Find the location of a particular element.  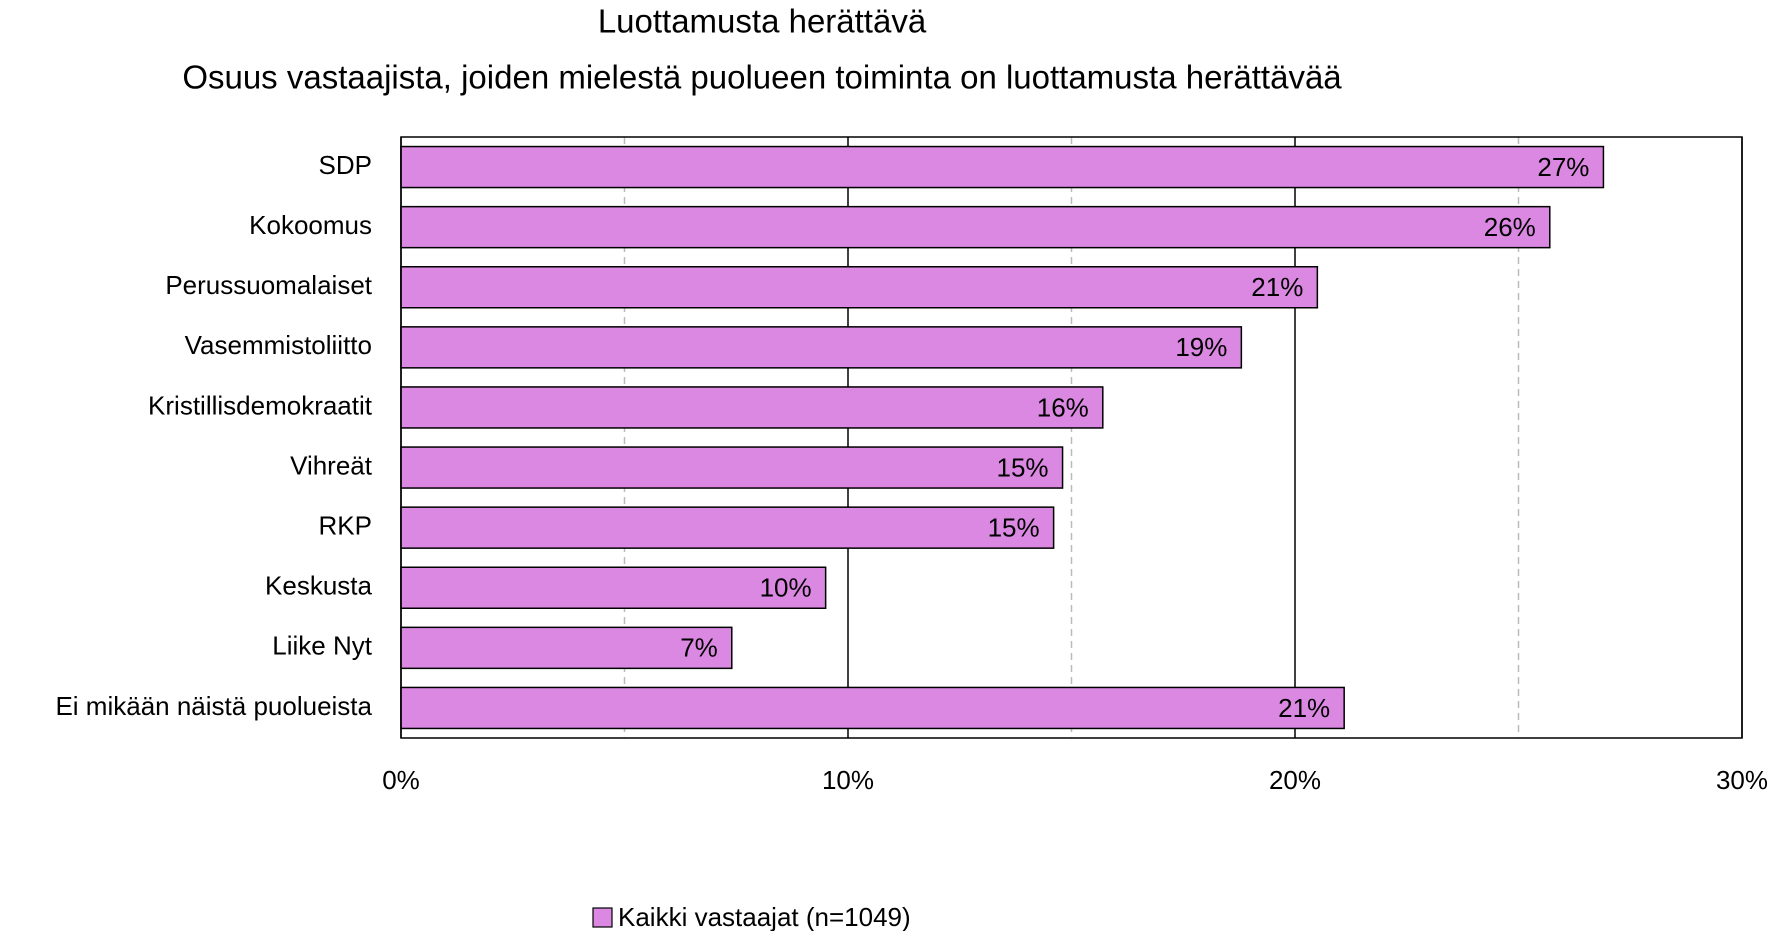

chart-title: Luottamusta herättävä is located at coordinates (762, 21).